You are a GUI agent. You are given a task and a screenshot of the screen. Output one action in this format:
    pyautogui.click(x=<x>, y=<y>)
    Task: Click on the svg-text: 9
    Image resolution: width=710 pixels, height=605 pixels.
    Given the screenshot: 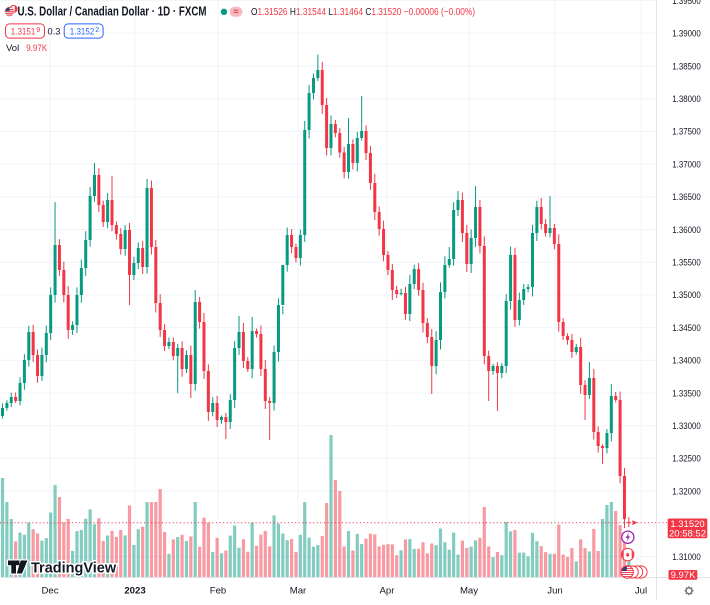 What is the action you would take?
    pyautogui.click(x=38, y=30)
    